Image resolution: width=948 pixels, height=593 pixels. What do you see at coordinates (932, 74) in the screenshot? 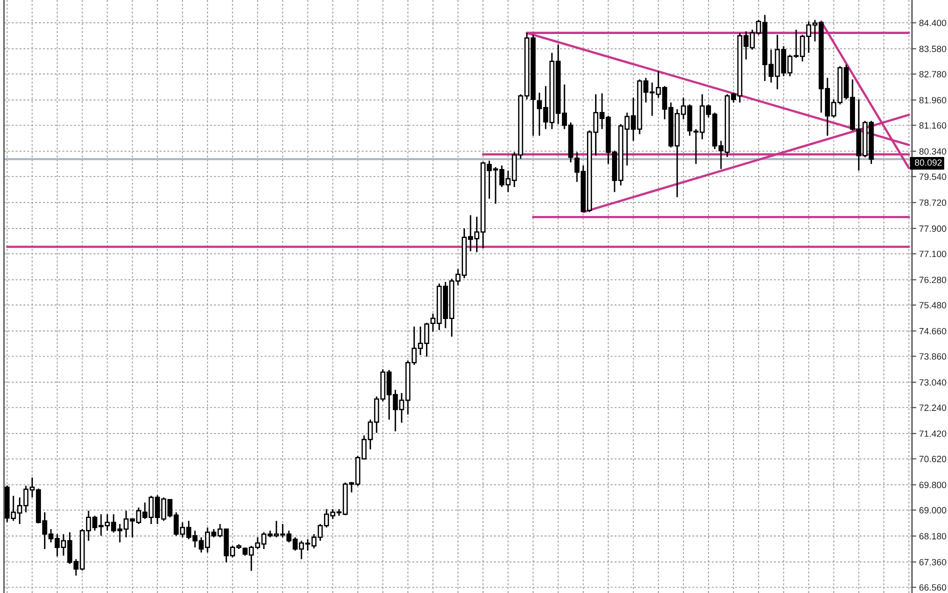
I see `y-tick-label: 82.780` at bounding box center [932, 74].